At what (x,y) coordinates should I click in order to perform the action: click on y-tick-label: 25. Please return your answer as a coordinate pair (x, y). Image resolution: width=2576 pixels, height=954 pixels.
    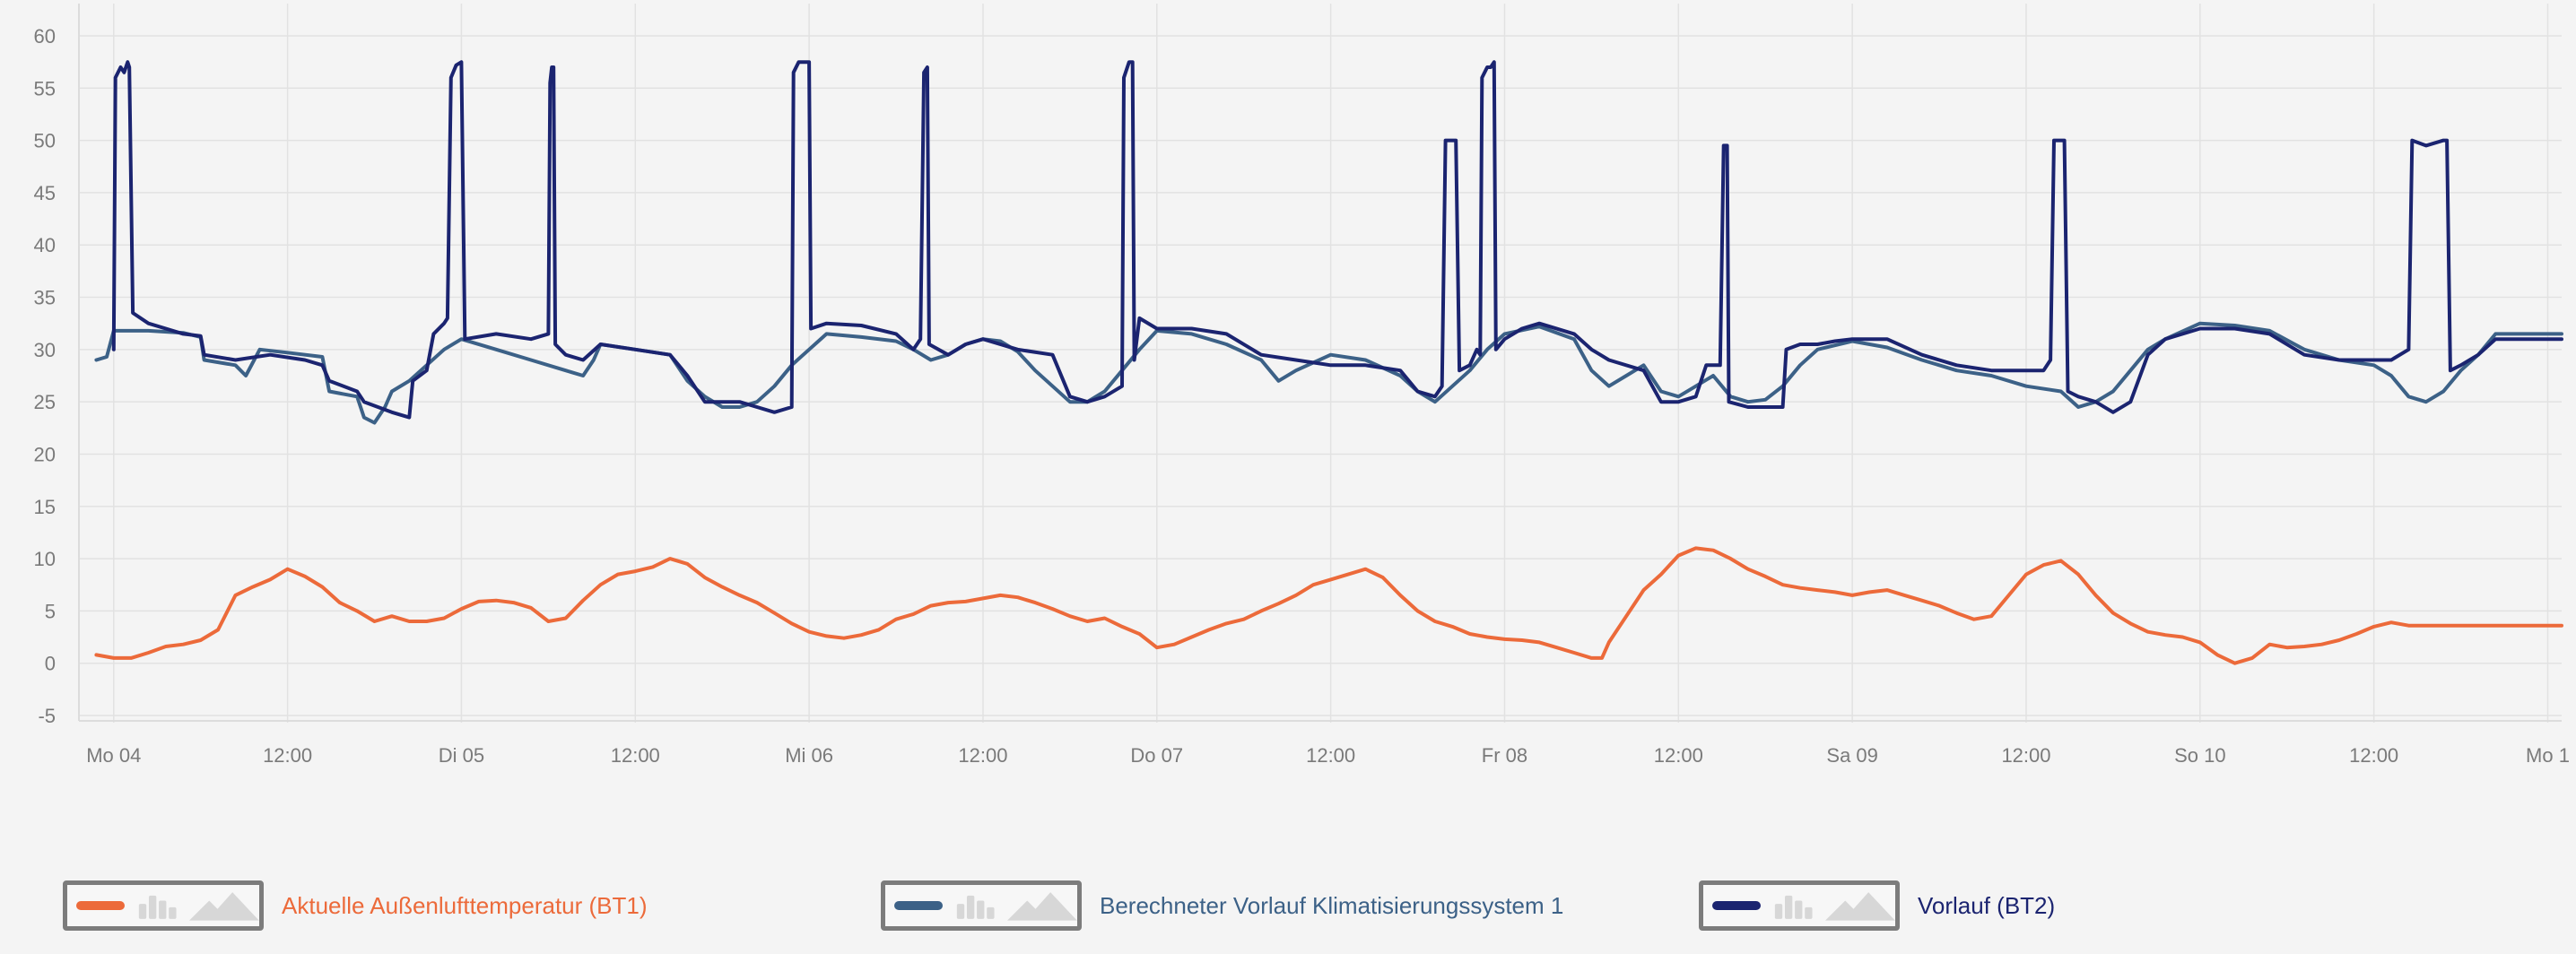
    Looking at the image, I should click on (45, 402).